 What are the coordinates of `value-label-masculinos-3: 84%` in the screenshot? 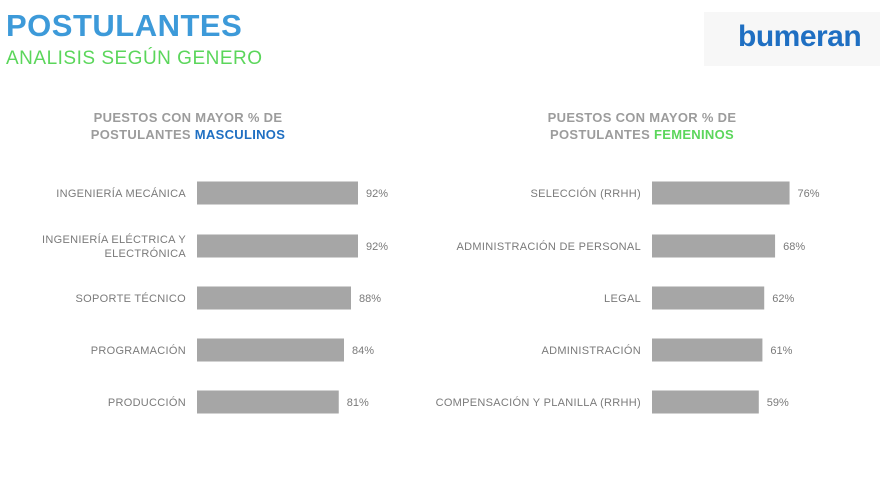 It's located at (363, 351).